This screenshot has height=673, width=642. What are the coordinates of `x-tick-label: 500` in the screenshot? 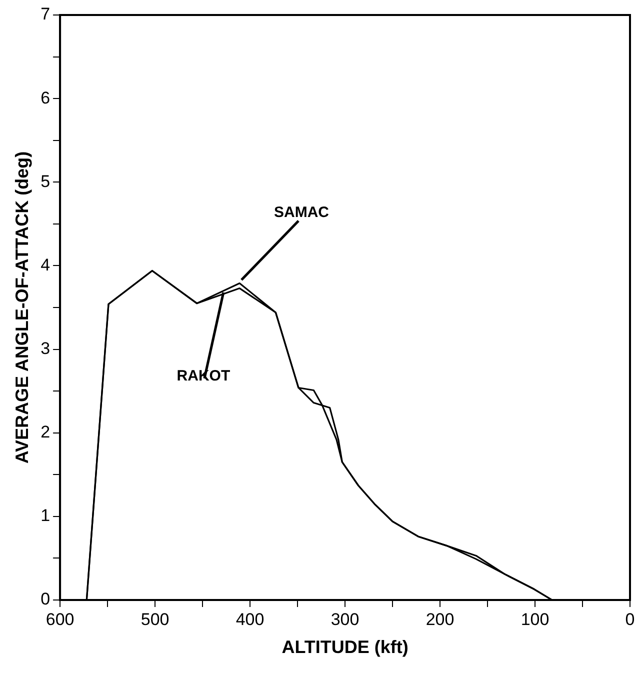 It's located at (155, 619).